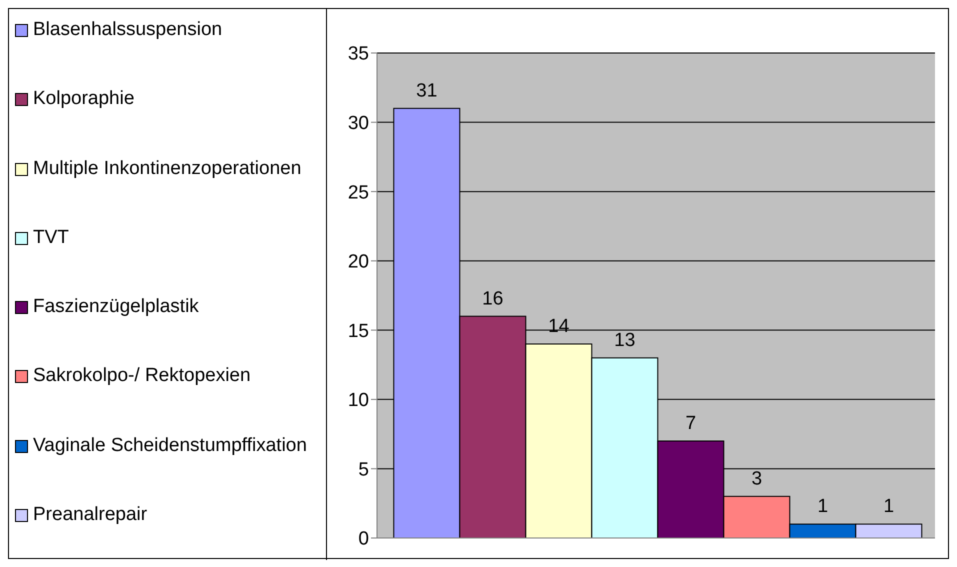 Image resolution: width=957 pixels, height=567 pixels. I want to click on data-label: 7, so click(690, 423).